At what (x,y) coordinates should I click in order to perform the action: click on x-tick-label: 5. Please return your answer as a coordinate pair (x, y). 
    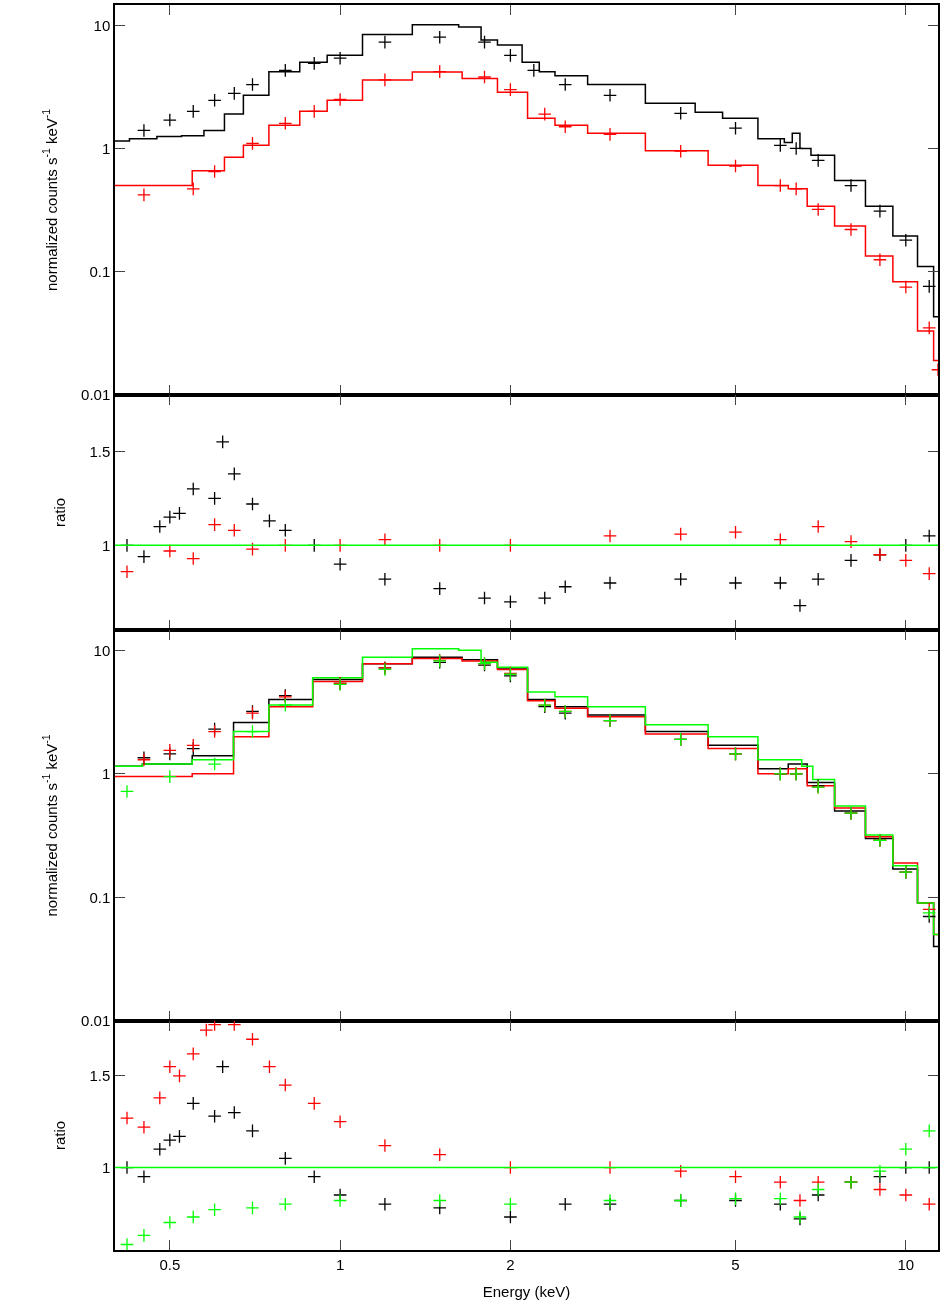
    Looking at the image, I should click on (735, 1264).